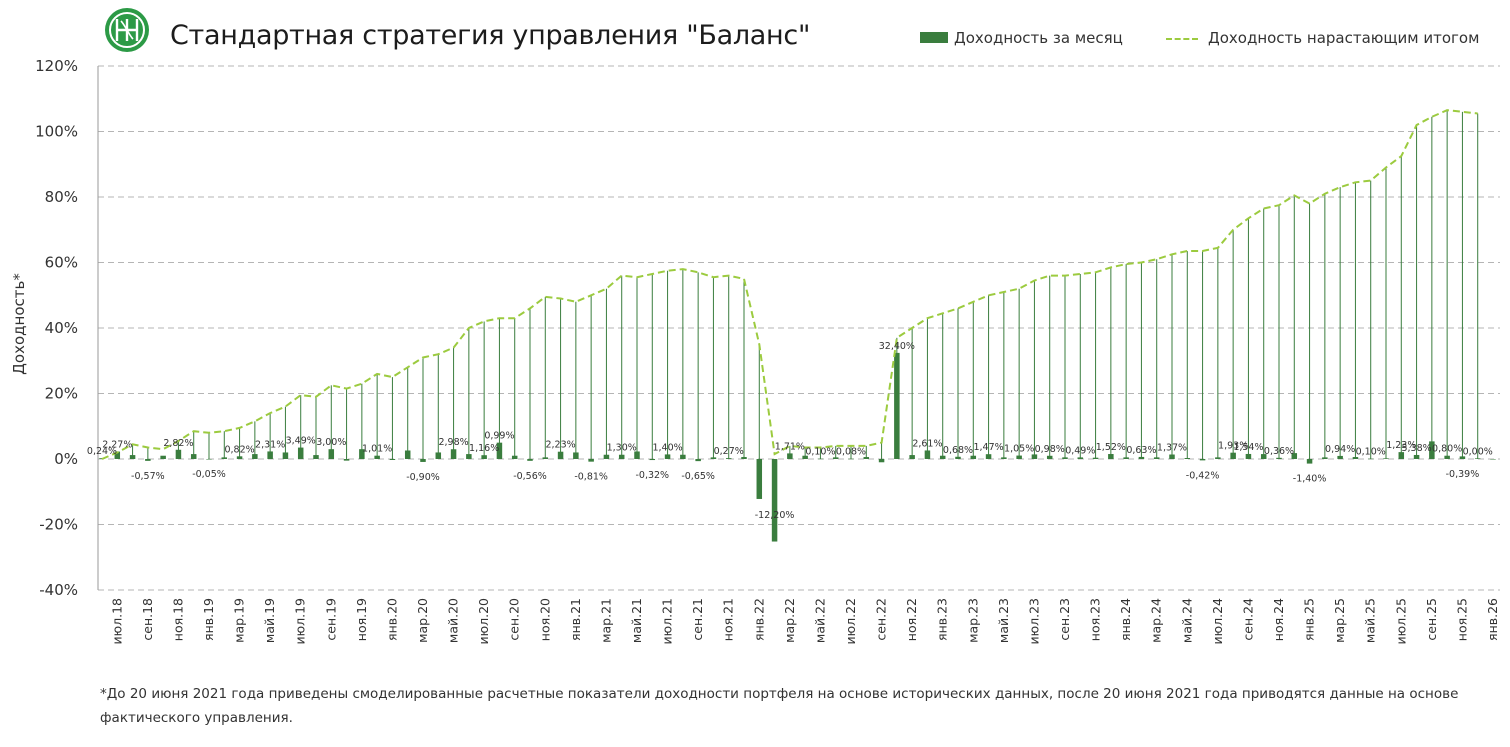 The image size is (1510, 747). Describe the element at coordinates (1172, 448) in the screenshot. I see `data-label: 1,37%` at that location.